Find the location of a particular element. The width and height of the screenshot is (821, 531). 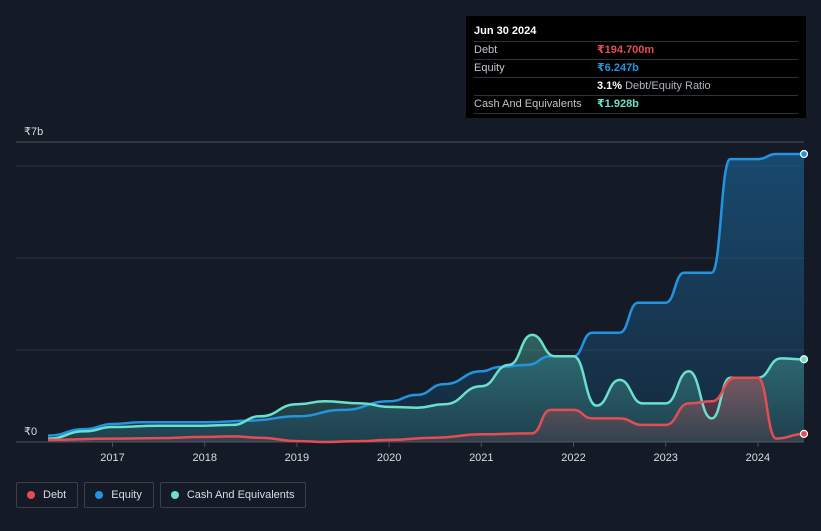

line-debt is located at coordinates (426, 410).